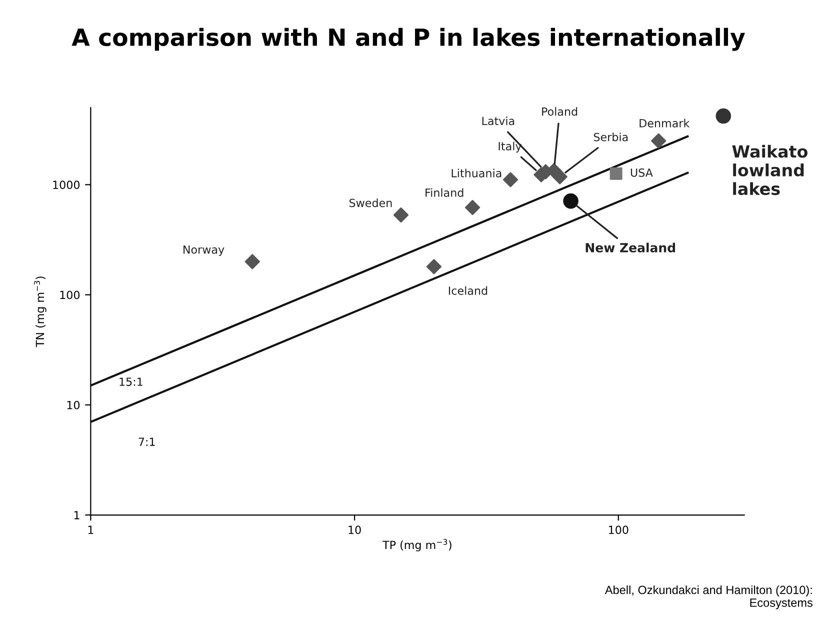  Describe the element at coordinates (70, 295) in the screenshot. I see `y-tick-label: 100` at that location.